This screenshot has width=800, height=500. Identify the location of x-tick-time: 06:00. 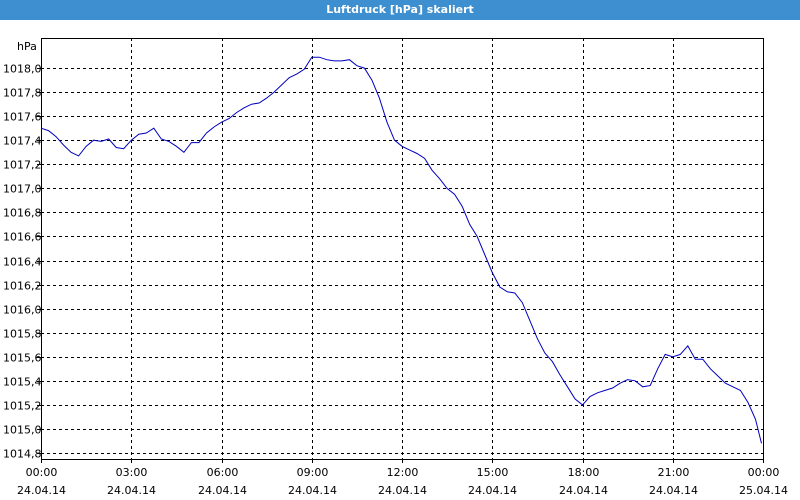
(223, 472).